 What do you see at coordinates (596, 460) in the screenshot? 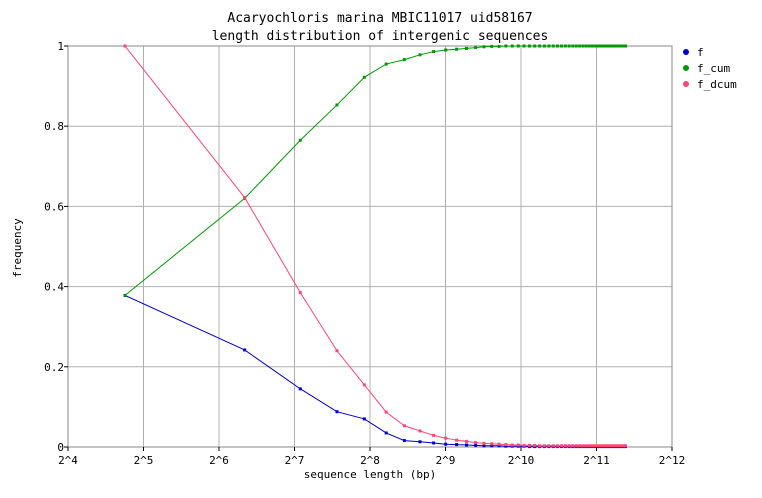
I see `x-tick-label: 2^11` at bounding box center [596, 460].